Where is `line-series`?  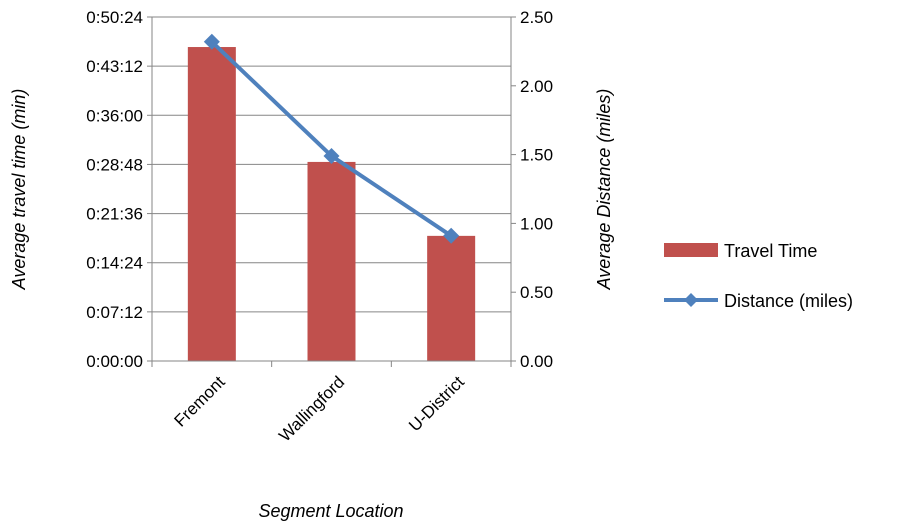
line-series is located at coordinates (331, 138).